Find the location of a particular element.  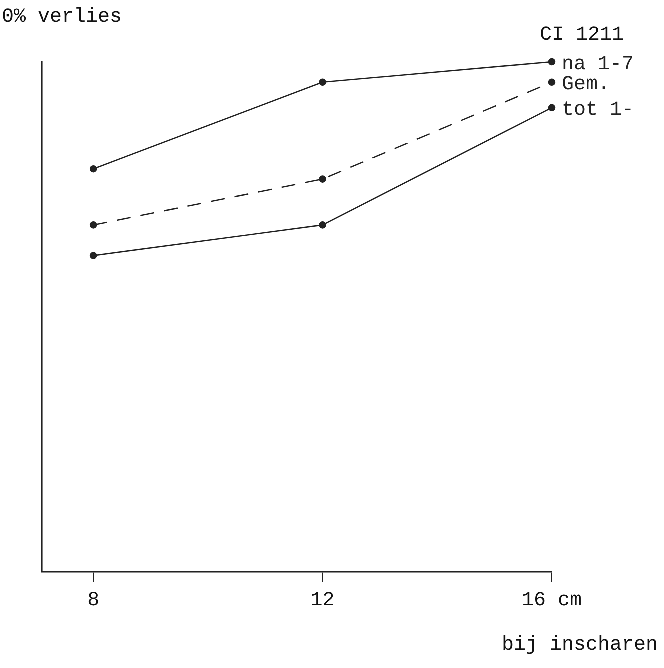

y-axis-title: 0% verlies is located at coordinates (62, 17).